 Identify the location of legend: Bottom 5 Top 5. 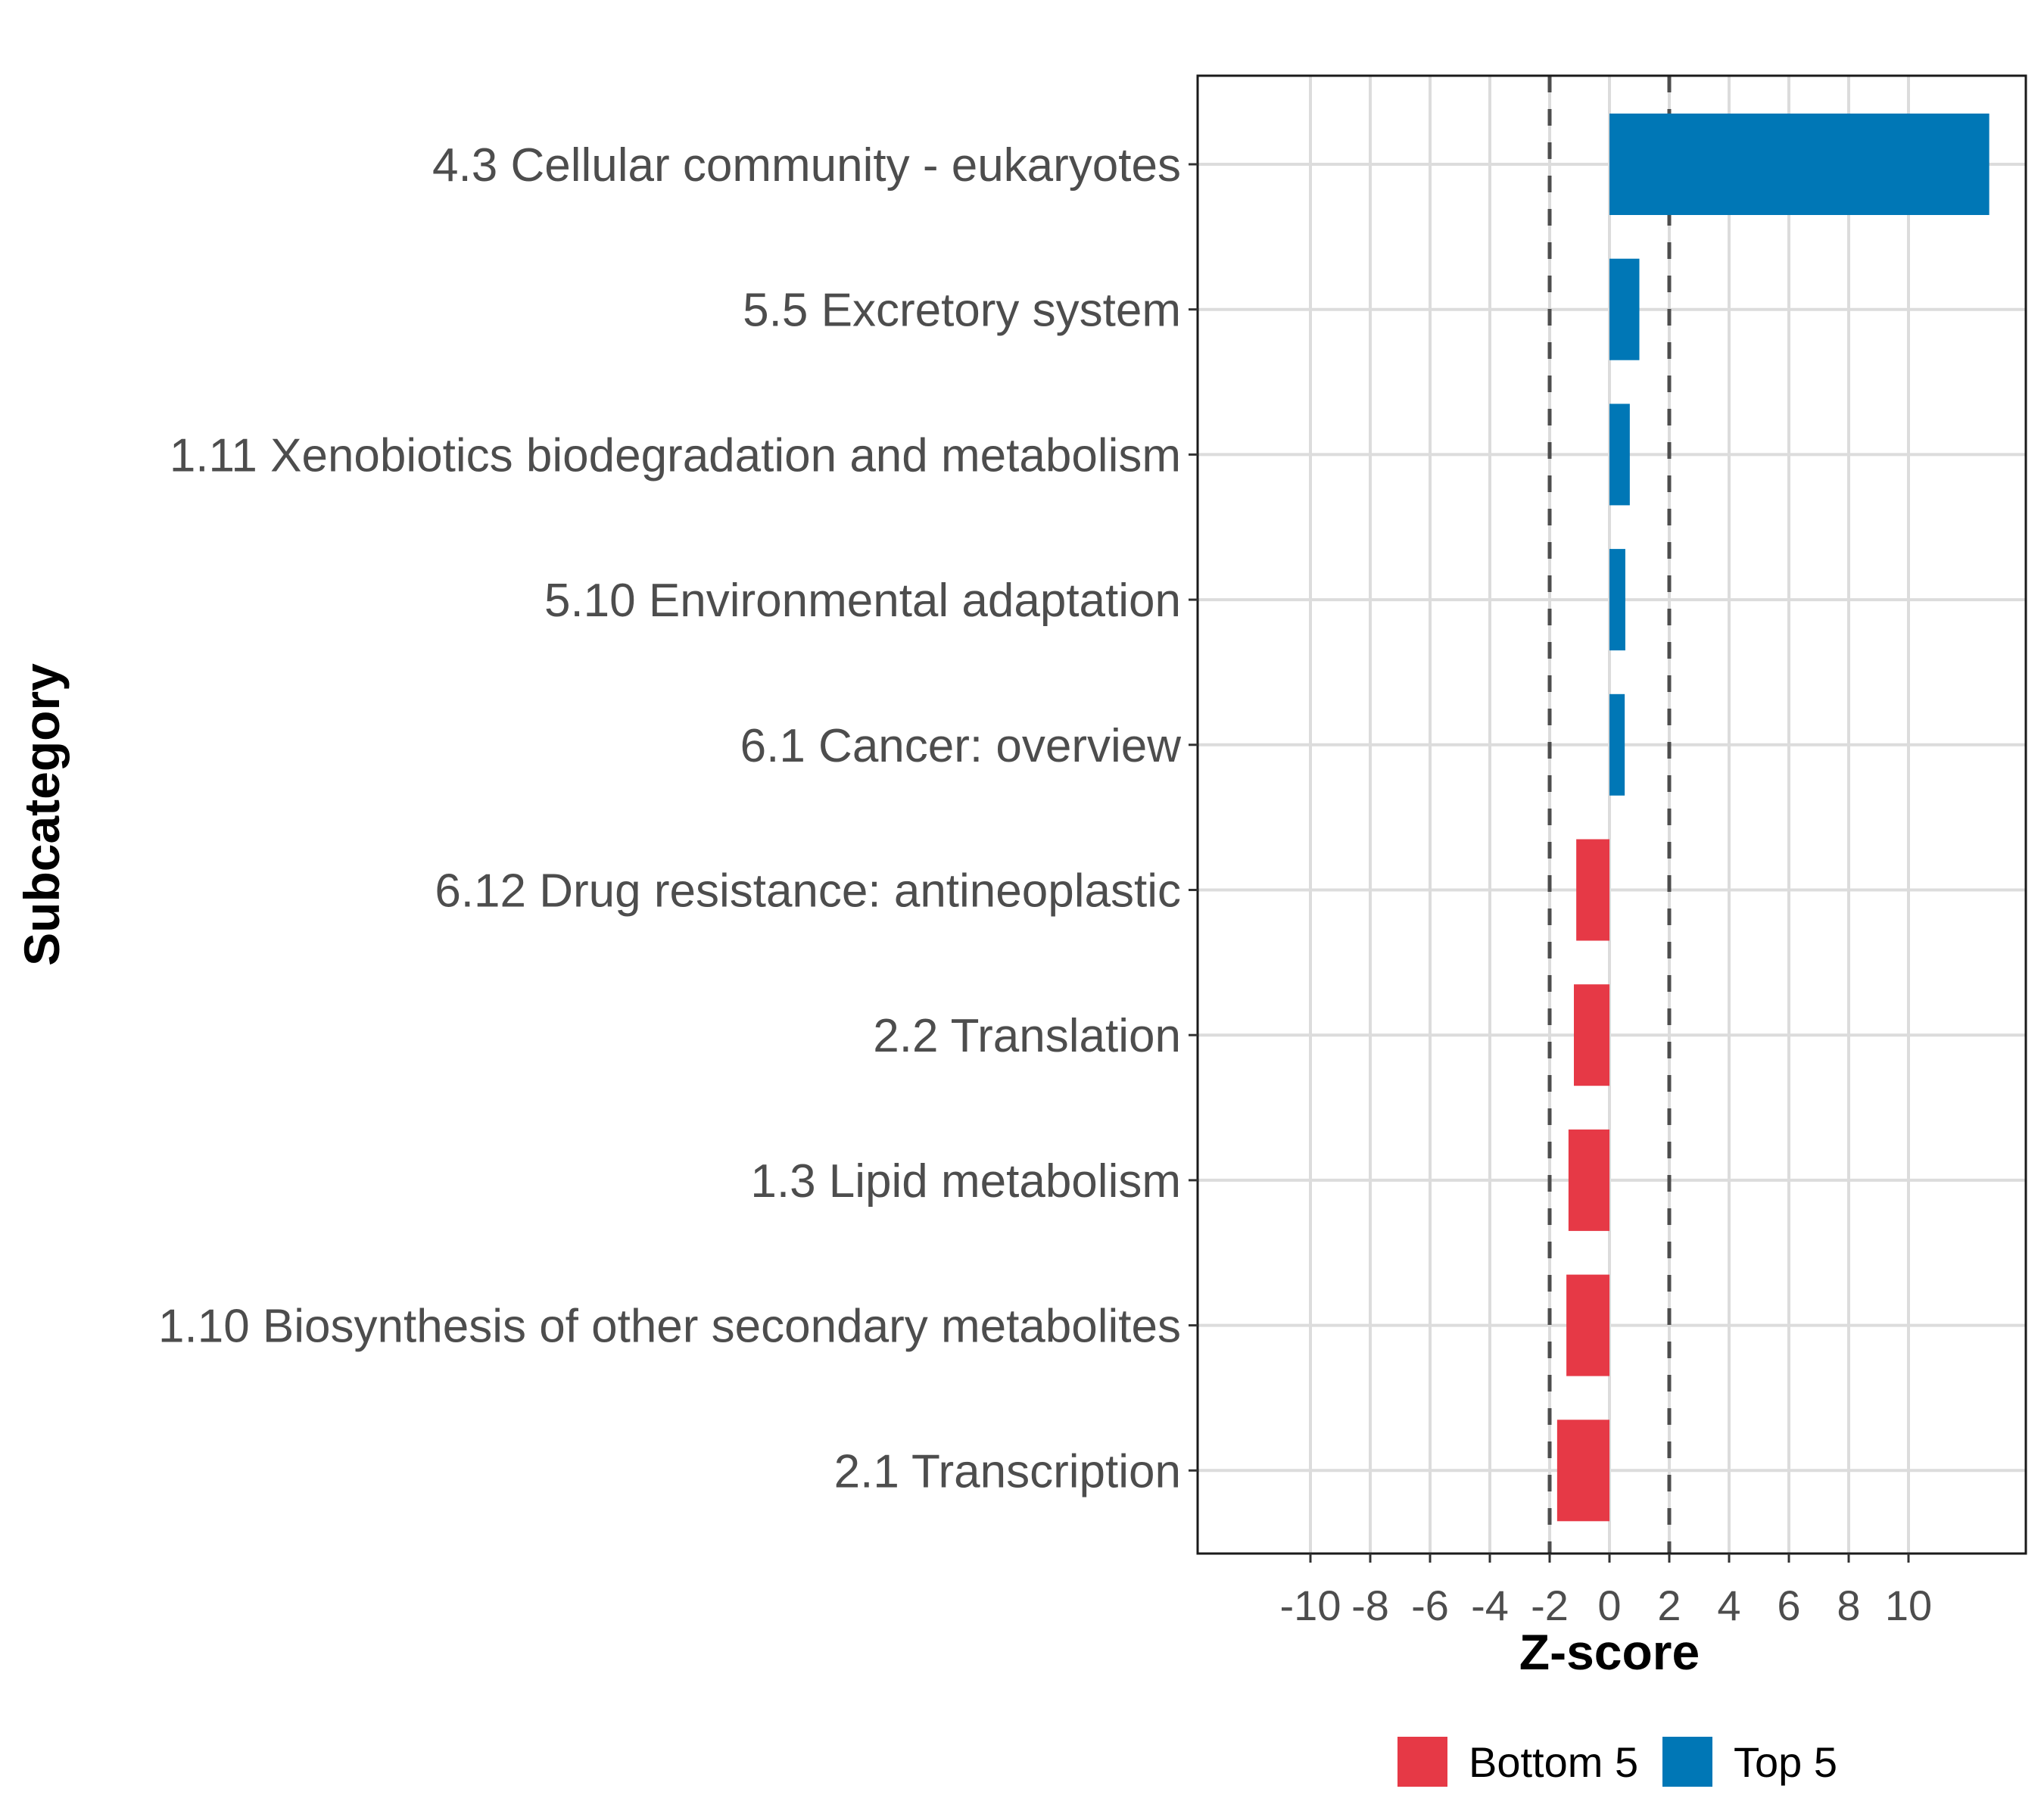
(1617, 1762).